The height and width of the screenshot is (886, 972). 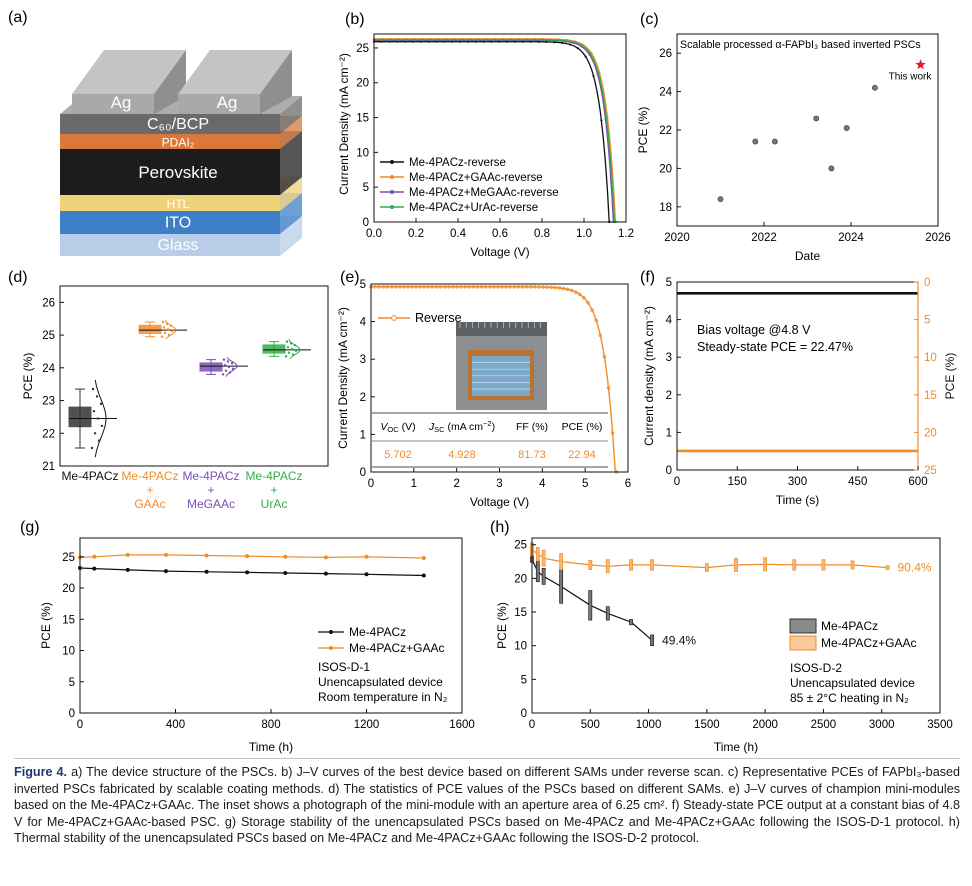 What do you see at coordinates (68, 652) in the screenshot?
I see `y-tick-label: 10` at bounding box center [68, 652].